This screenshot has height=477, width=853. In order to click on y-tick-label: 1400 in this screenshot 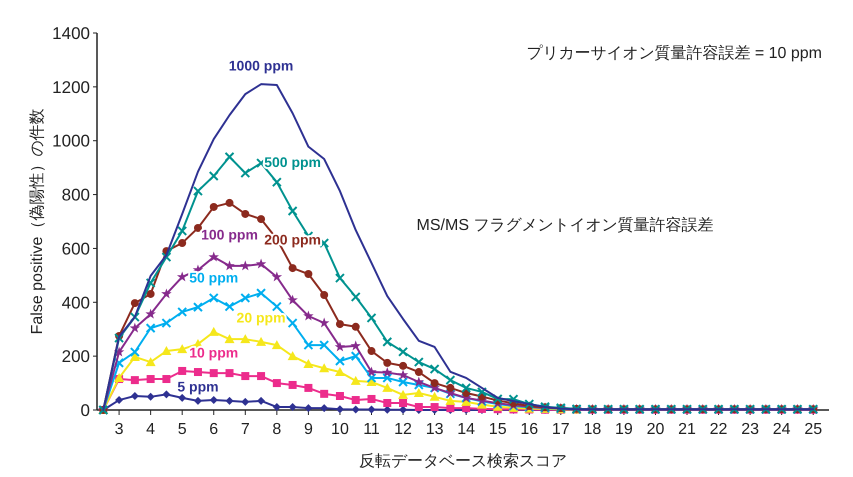, I will do `click(71, 33)`.